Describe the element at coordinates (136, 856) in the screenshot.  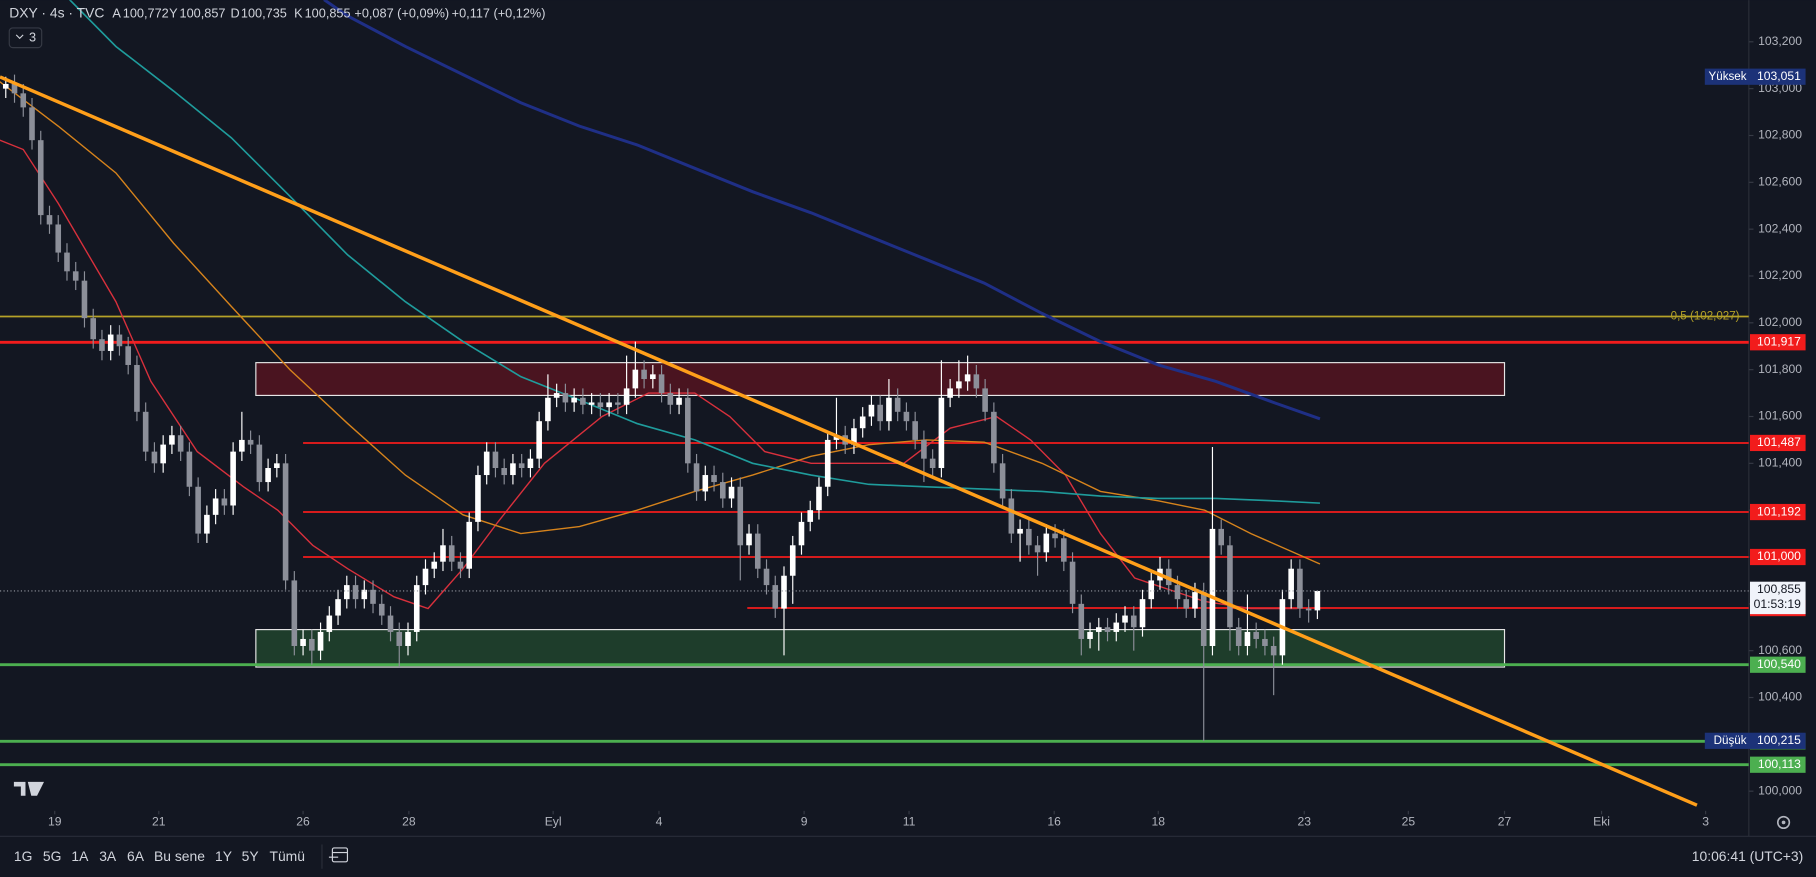
I see `range-button: 6A` at that location.